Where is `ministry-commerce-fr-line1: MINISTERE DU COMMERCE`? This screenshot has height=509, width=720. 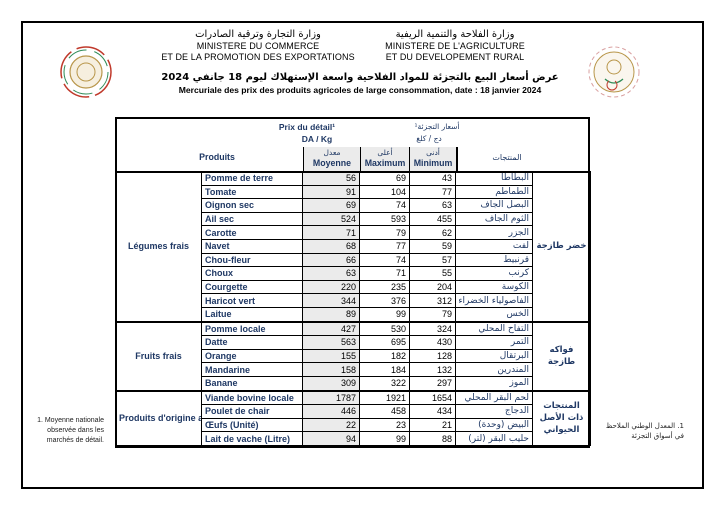 ministry-commerce-fr-line1: MINISTERE DU COMMERCE is located at coordinates (258, 46).